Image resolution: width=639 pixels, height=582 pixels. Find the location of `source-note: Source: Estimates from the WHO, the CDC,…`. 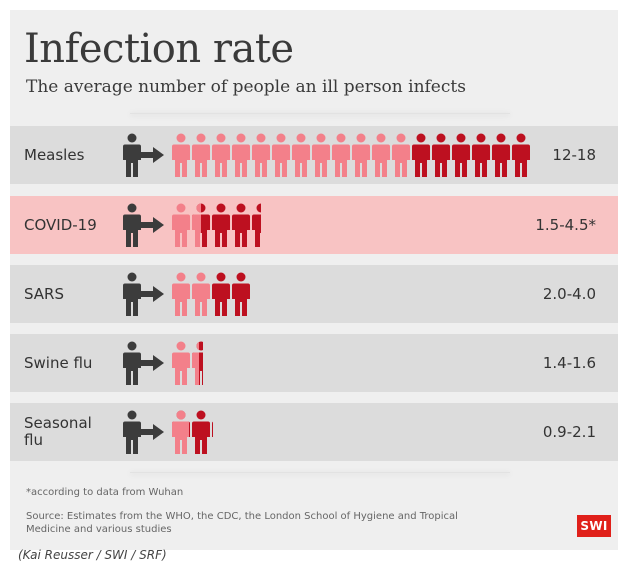

source-note: Source: Estimates from the WHO, the CDC,… is located at coordinates (242, 523).